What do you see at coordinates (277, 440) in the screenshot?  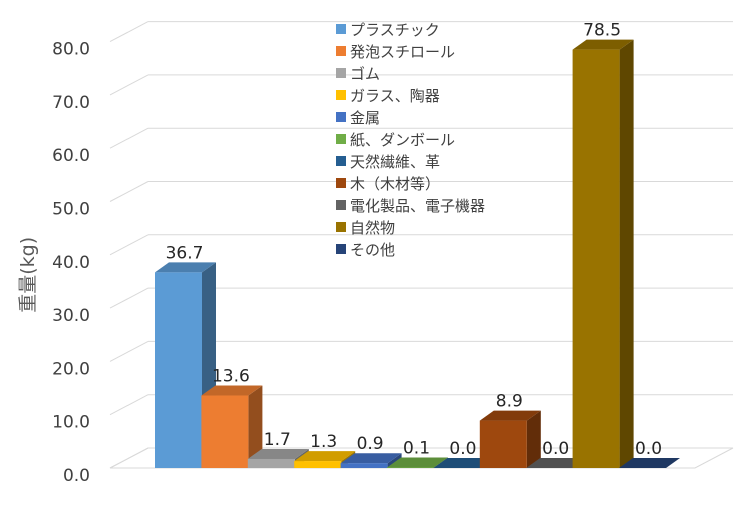 I see `data-label: 1.7` at bounding box center [277, 440].